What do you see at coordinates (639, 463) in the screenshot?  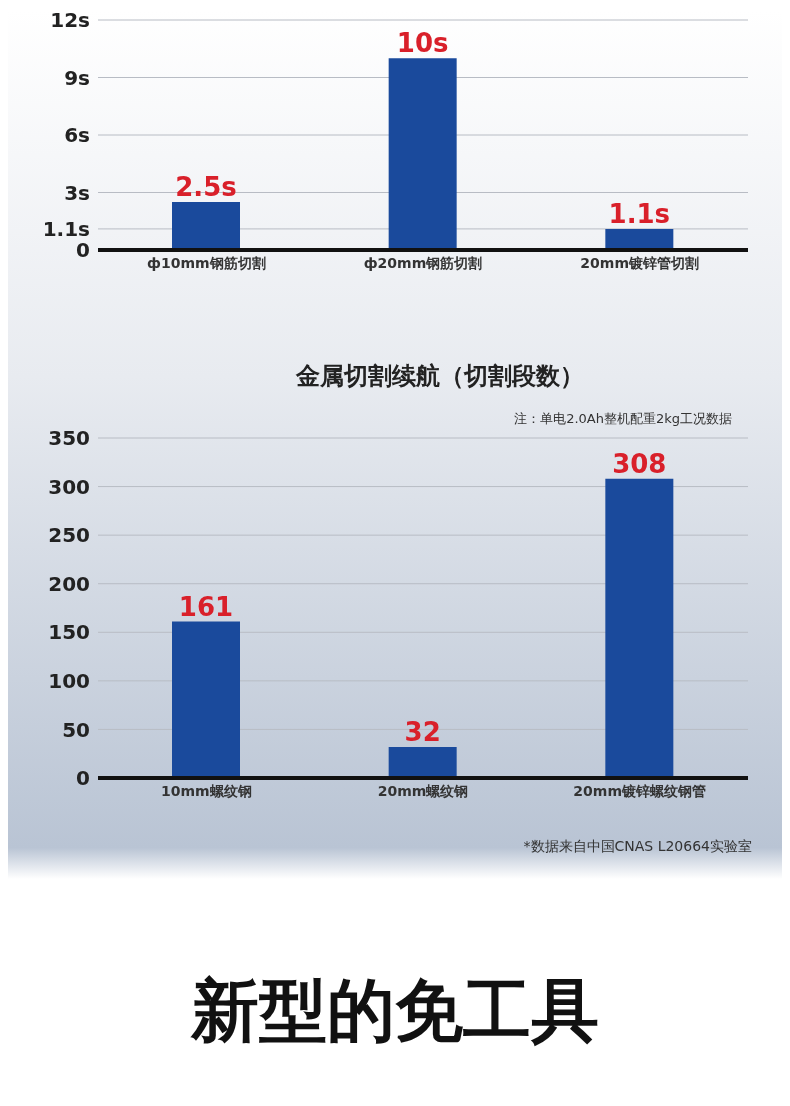 I see `data-label: 308` at bounding box center [639, 463].